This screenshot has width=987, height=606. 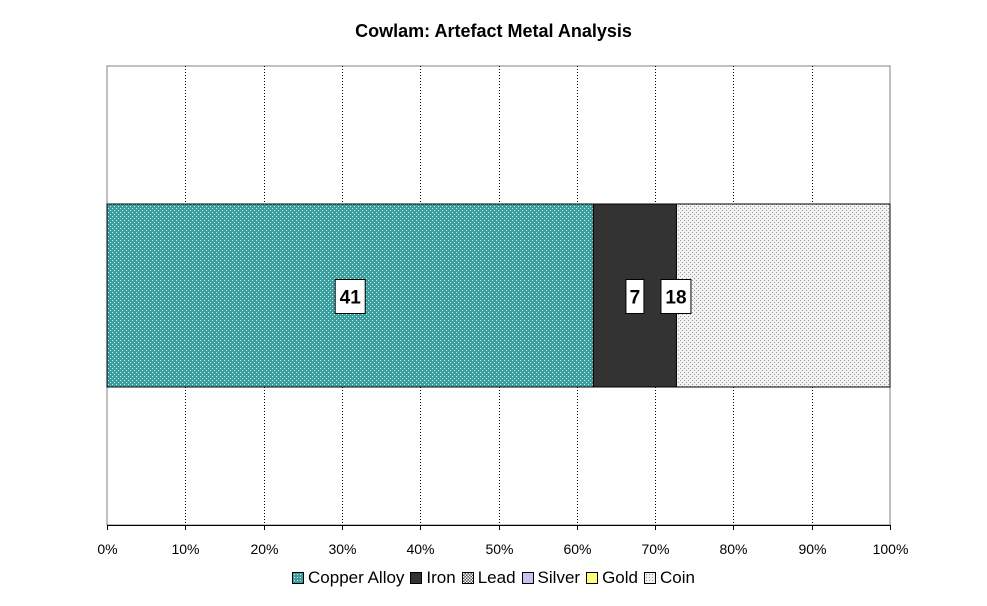 I want to click on bar-coin, so click(x=783, y=295).